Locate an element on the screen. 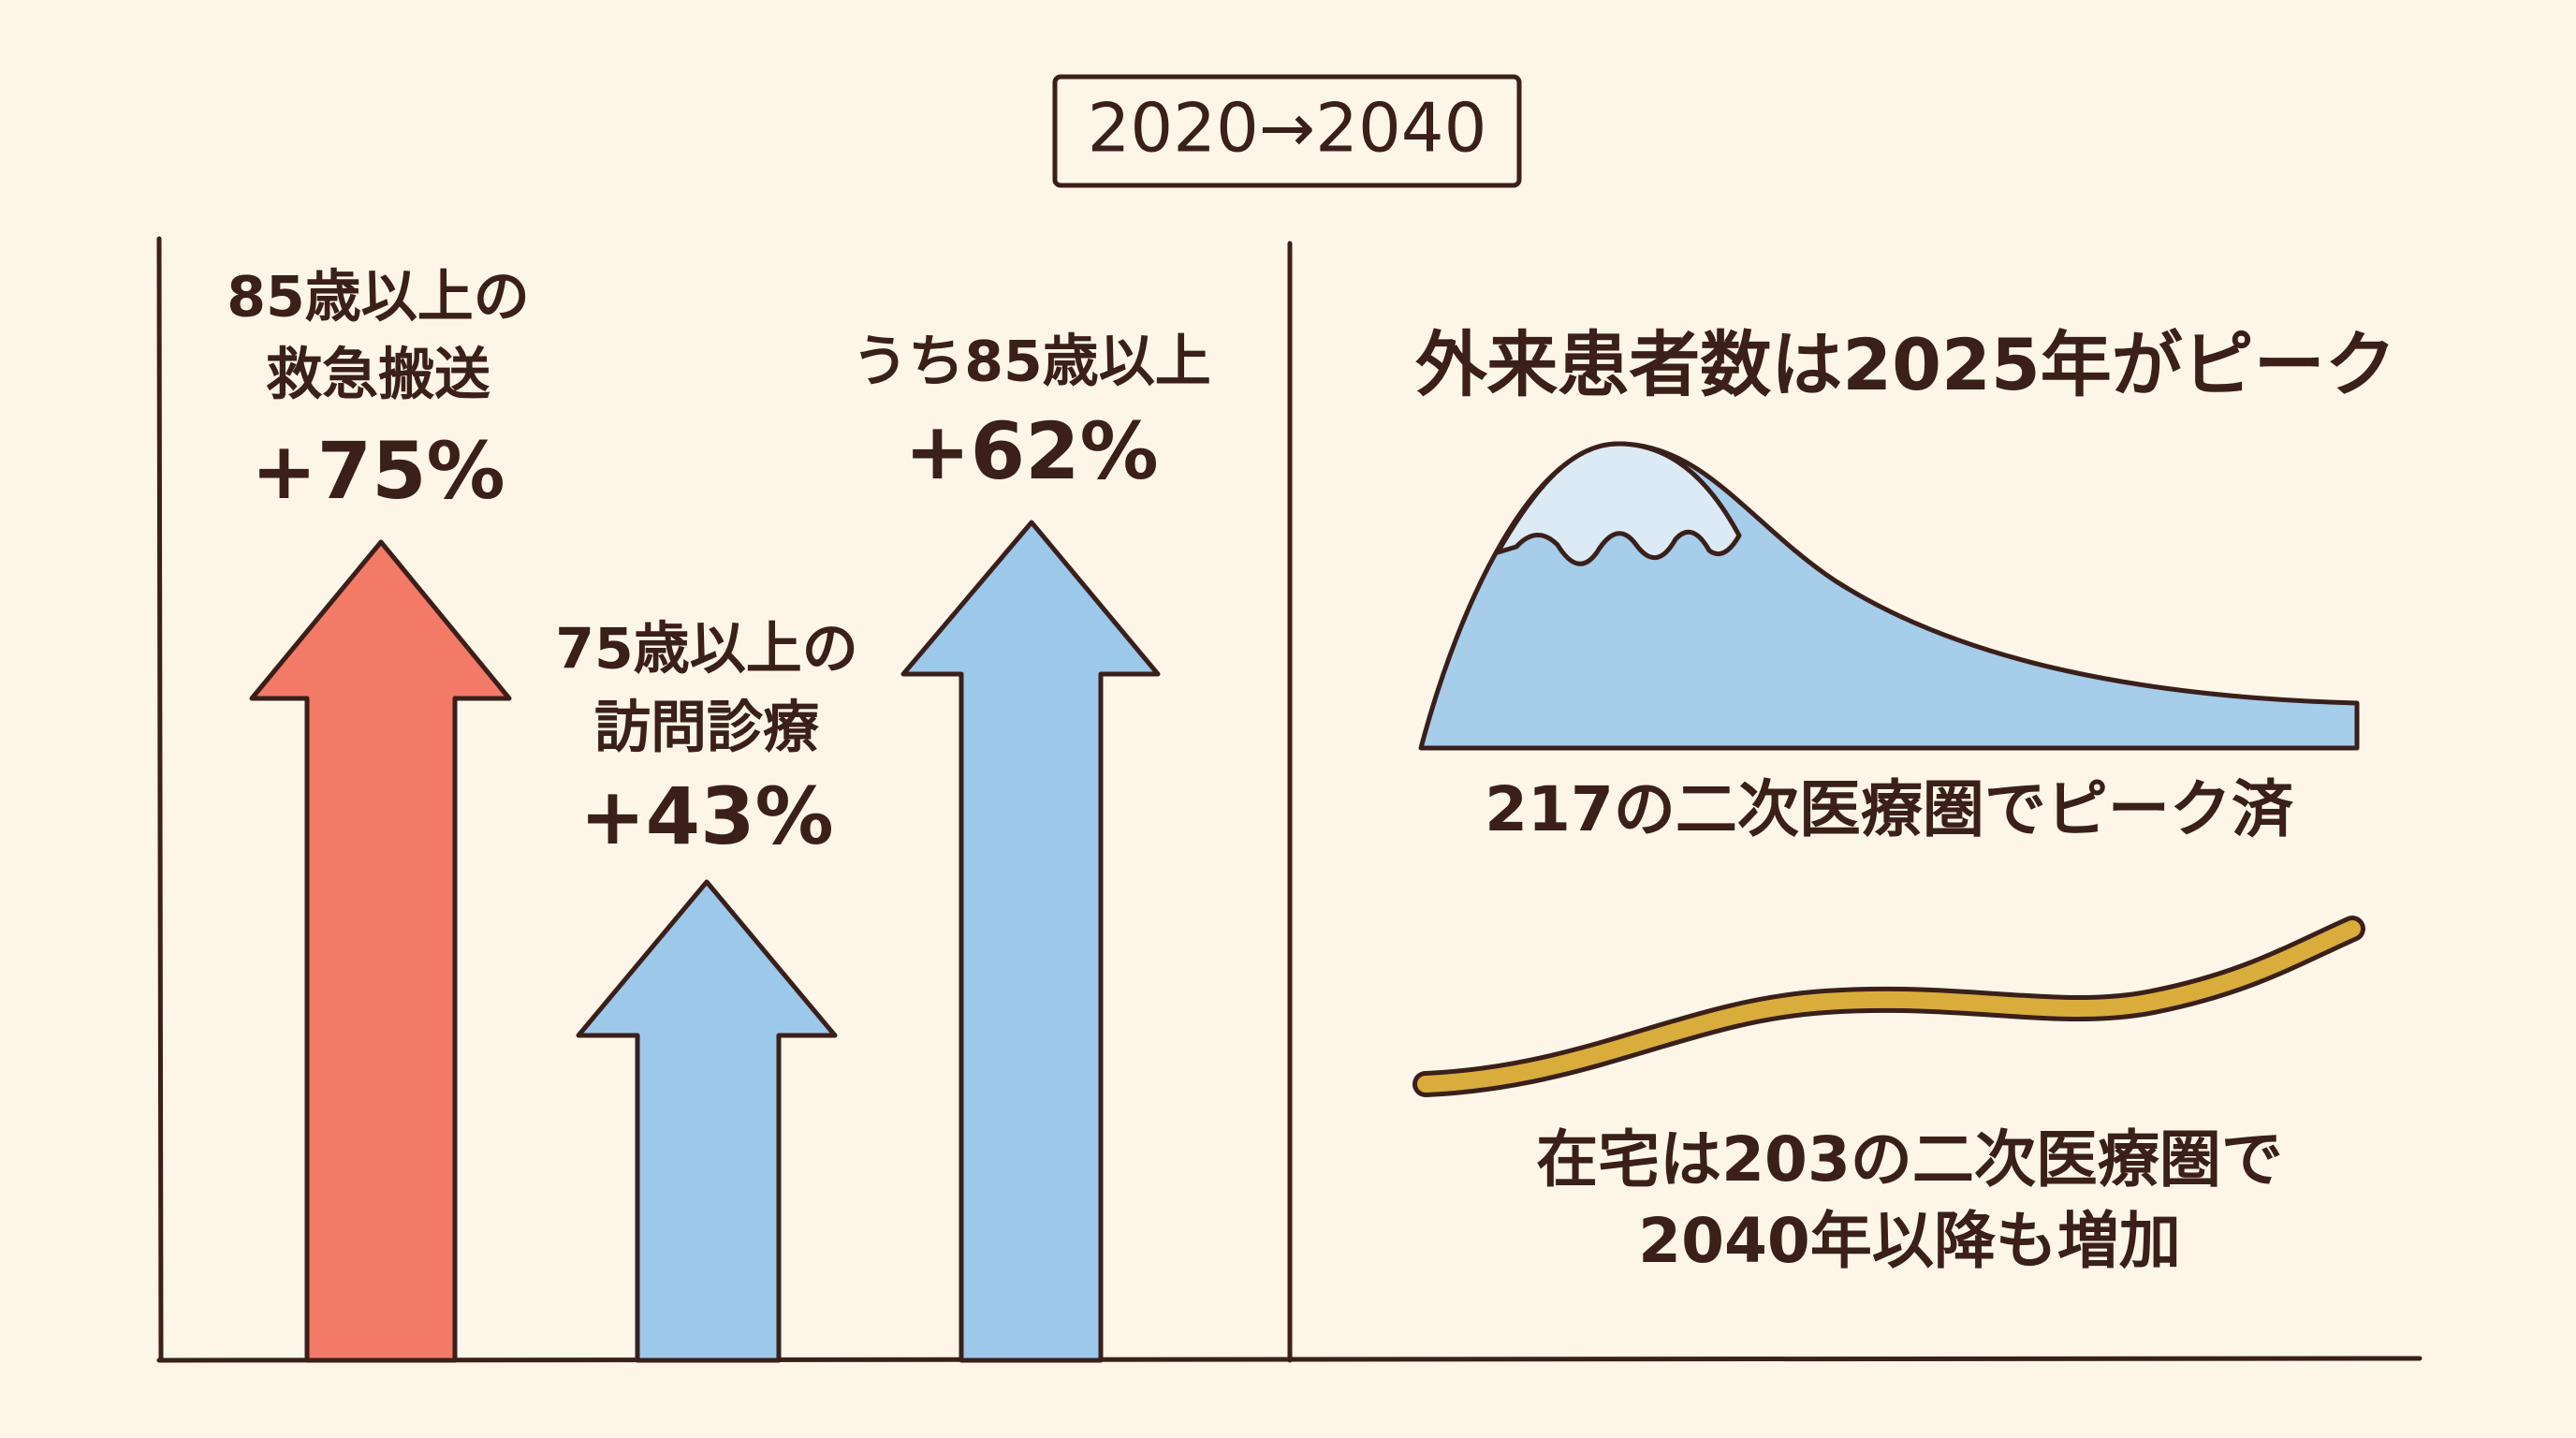 The width and height of the screenshot is (2576, 1438). badge-text: 2020→2040 is located at coordinates (1287, 128).